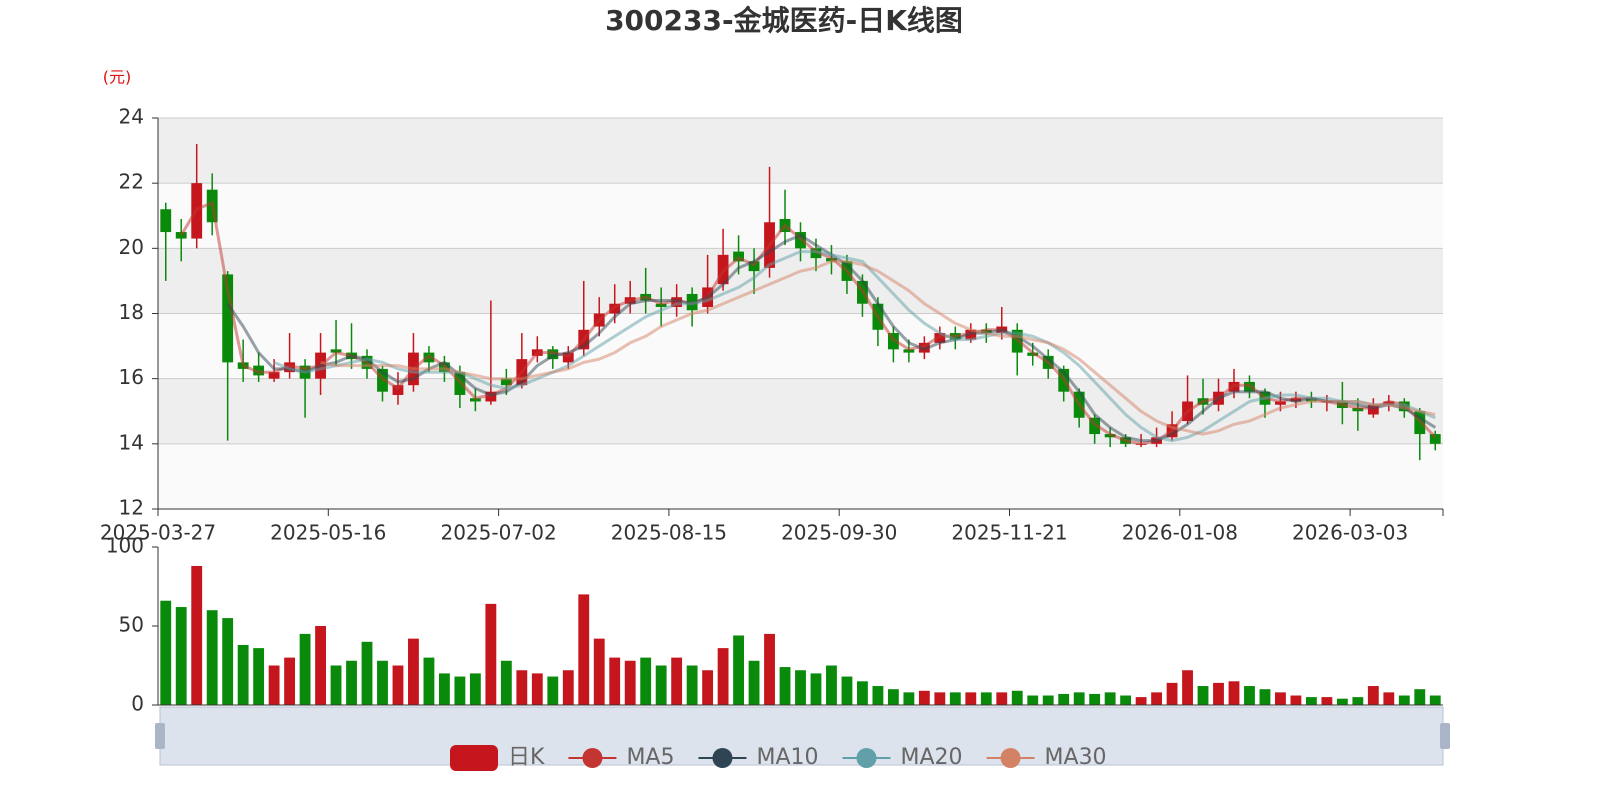  I want to click on y-tick-label: 12, so click(131, 508).